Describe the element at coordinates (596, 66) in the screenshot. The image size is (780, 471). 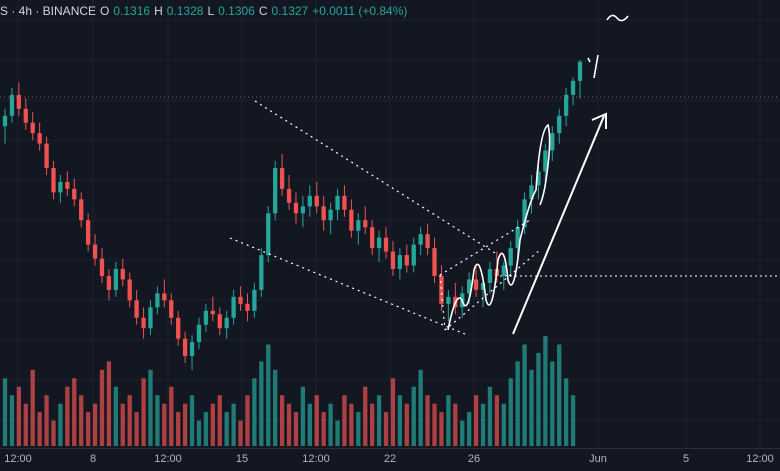
I see `tick-mark-b` at that location.